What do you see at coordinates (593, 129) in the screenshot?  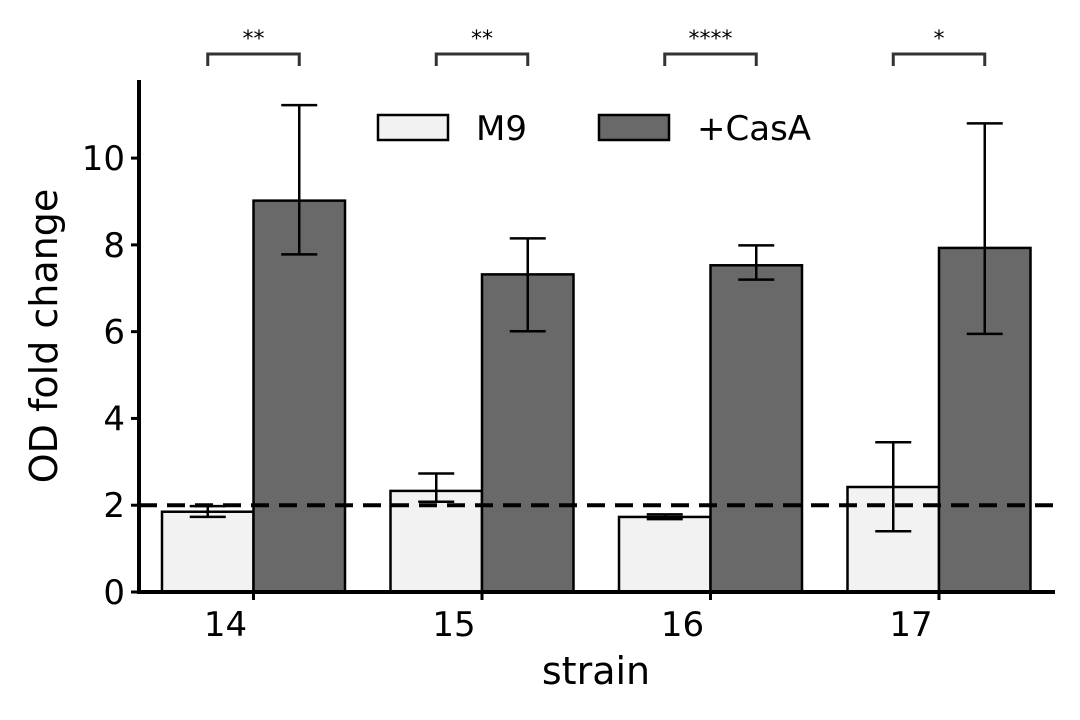 I see `legend: M9 +CasA` at bounding box center [593, 129].